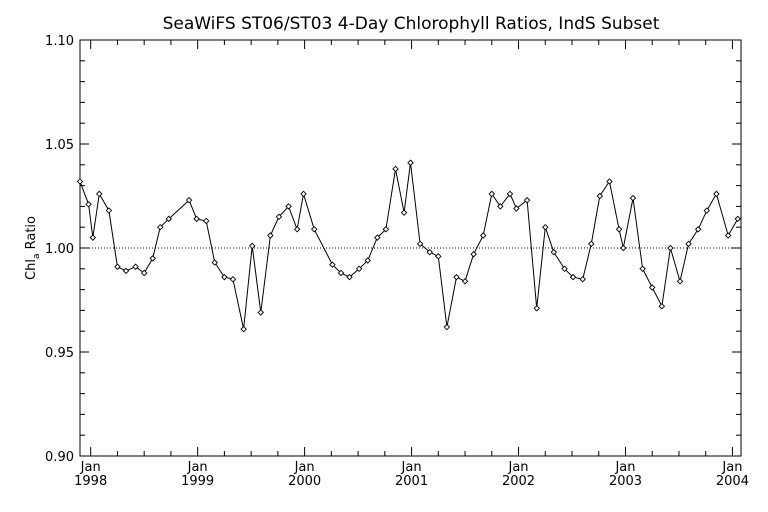 This screenshot has height=512, width=768. I want to click on y-tick-label: 0.90, so click(59, 457).